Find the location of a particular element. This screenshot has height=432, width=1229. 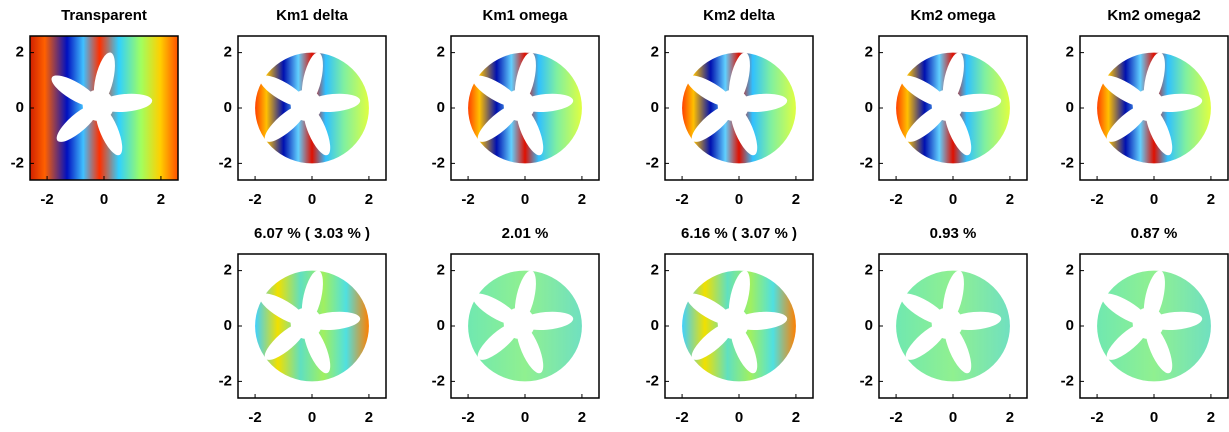

panel-title: 0.93 % is located at coordinates (953, 233).